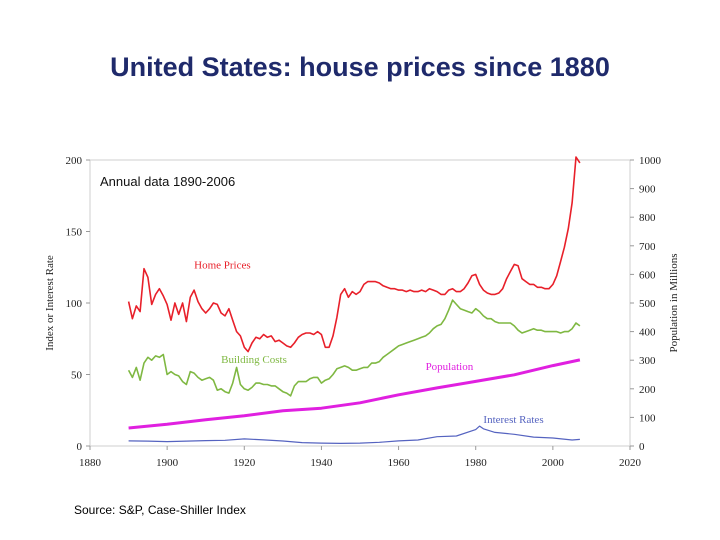  Describe the element at coordinates (647, 418) in the screenshot. I see `right-tick-label: 100` at that location.